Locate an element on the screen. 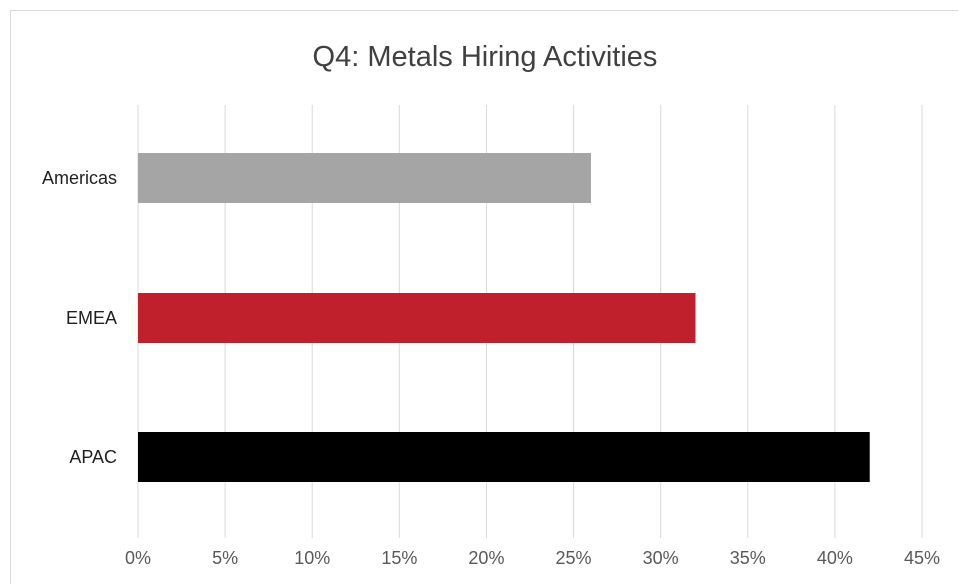 The image size is (959, 585). x-tick-label: 10% is located at coordinates (312, 558).